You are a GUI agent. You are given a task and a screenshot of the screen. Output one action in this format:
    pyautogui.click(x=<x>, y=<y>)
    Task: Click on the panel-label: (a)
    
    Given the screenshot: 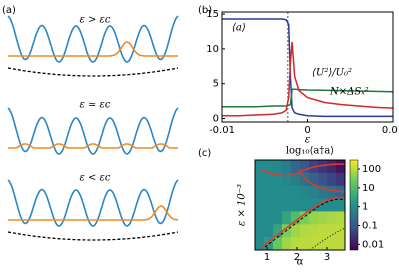 What is the action you would take?
    pyautogui.click(x=9, y=10)
    